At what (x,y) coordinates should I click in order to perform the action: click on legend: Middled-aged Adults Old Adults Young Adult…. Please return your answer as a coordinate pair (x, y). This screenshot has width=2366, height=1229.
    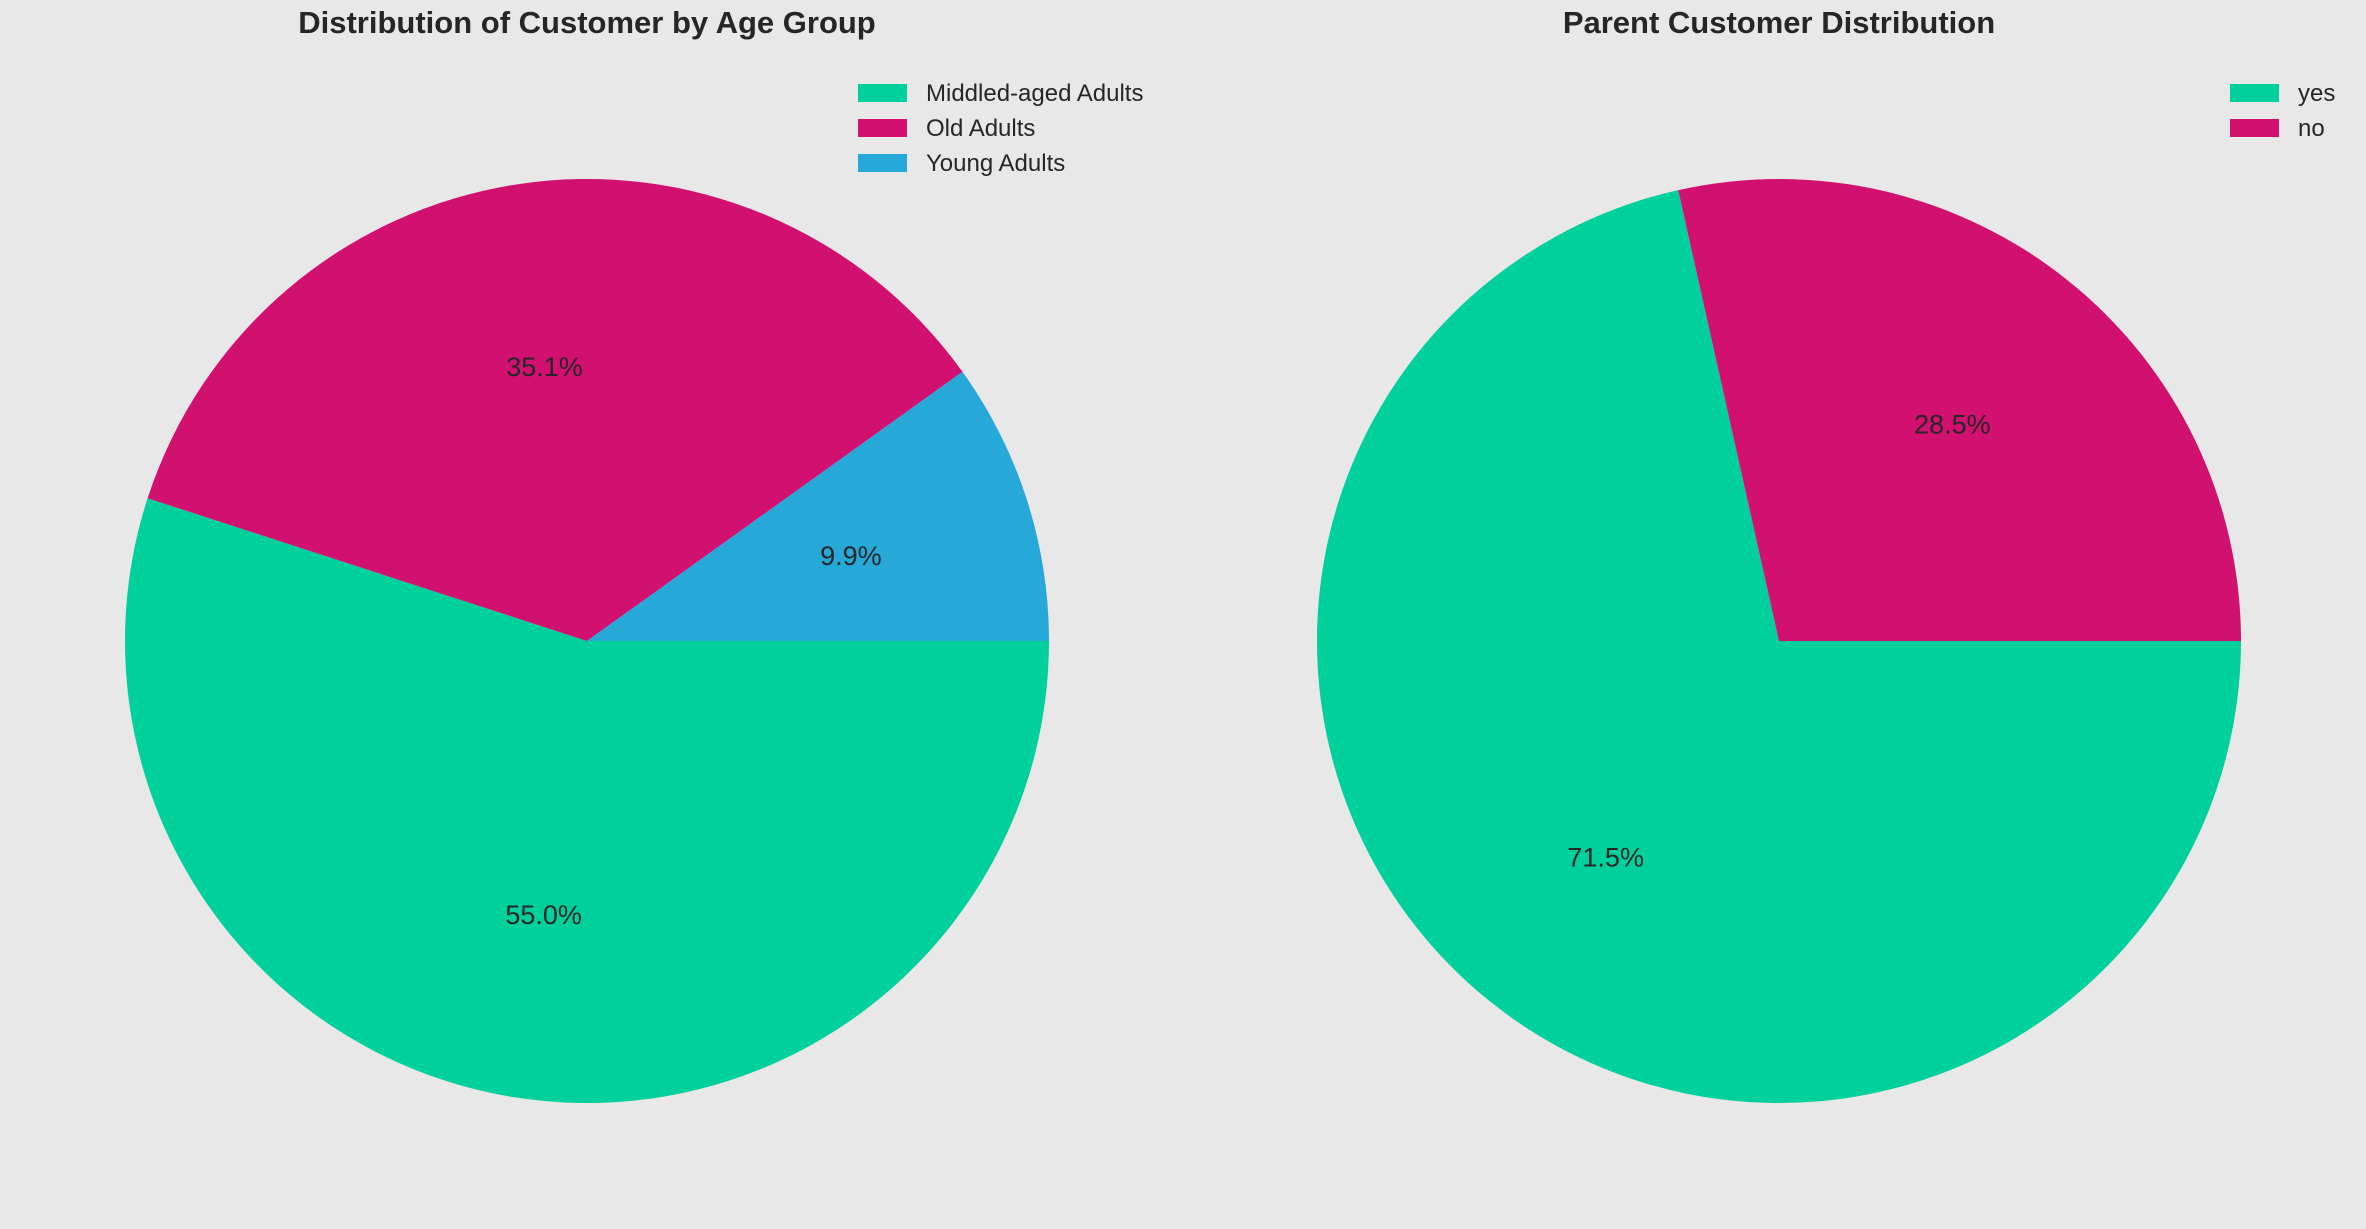
    Looking at the image, I should click on (1000, 128).